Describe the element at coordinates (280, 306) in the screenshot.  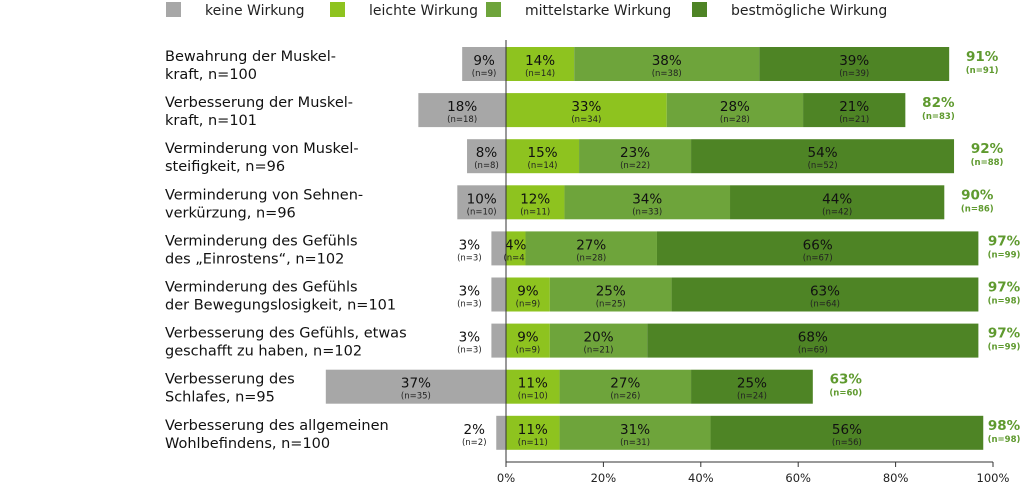
I see `category-label-line: der Bewegungslosigkeit, n=101` at that location.